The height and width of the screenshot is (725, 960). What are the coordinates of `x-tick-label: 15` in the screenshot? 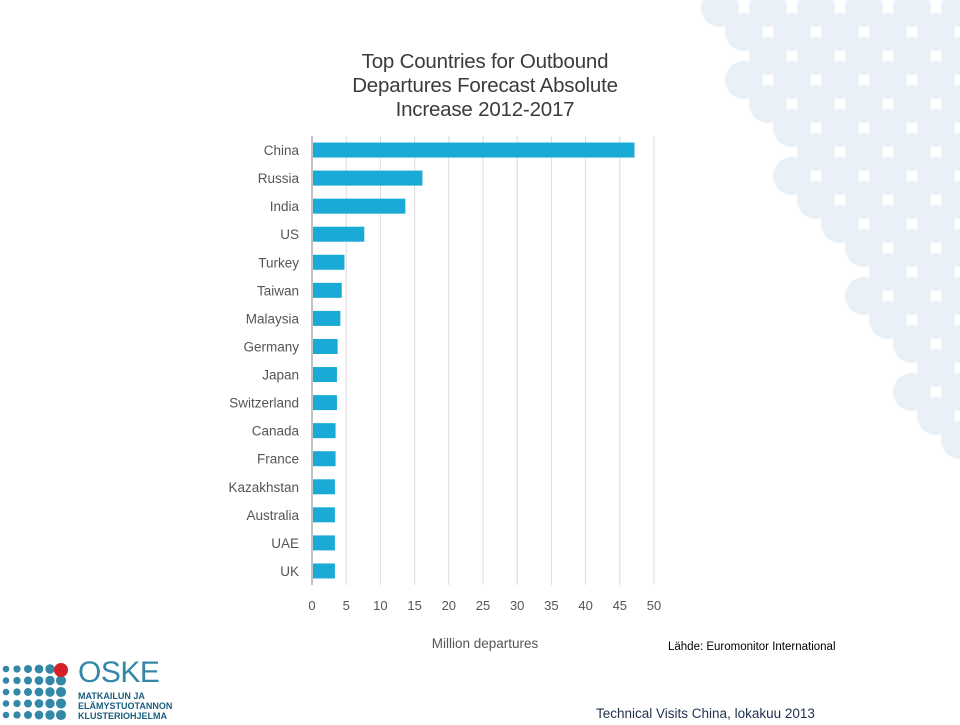 It's located at (414, 605).